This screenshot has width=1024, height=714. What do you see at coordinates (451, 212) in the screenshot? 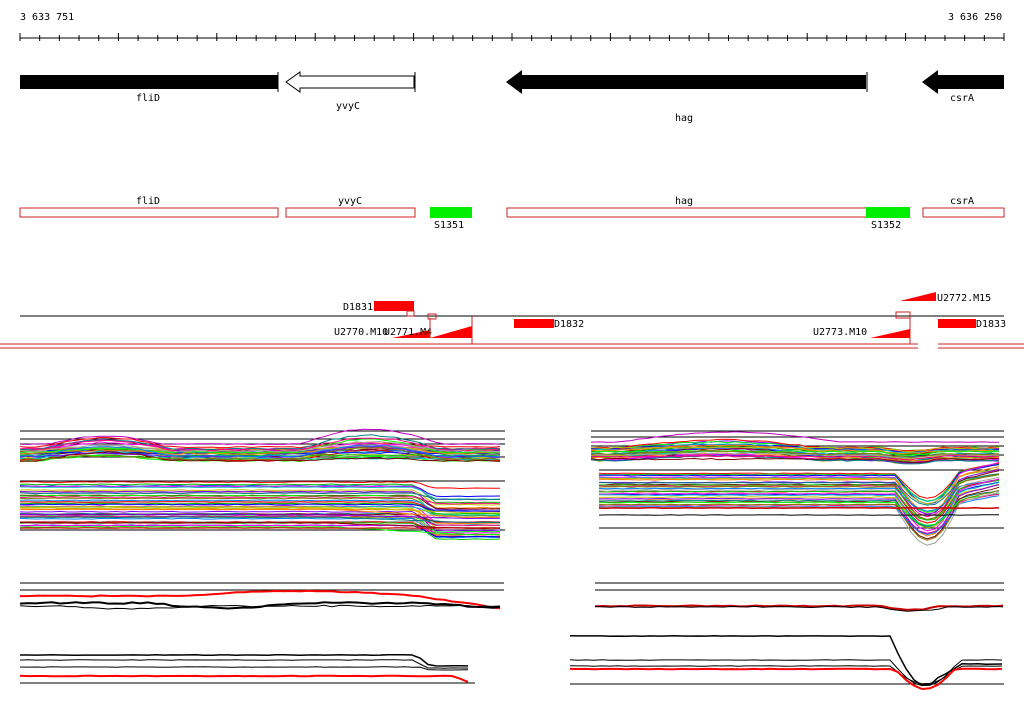
I see `segment-S1351` at bounding box center [451, 212].